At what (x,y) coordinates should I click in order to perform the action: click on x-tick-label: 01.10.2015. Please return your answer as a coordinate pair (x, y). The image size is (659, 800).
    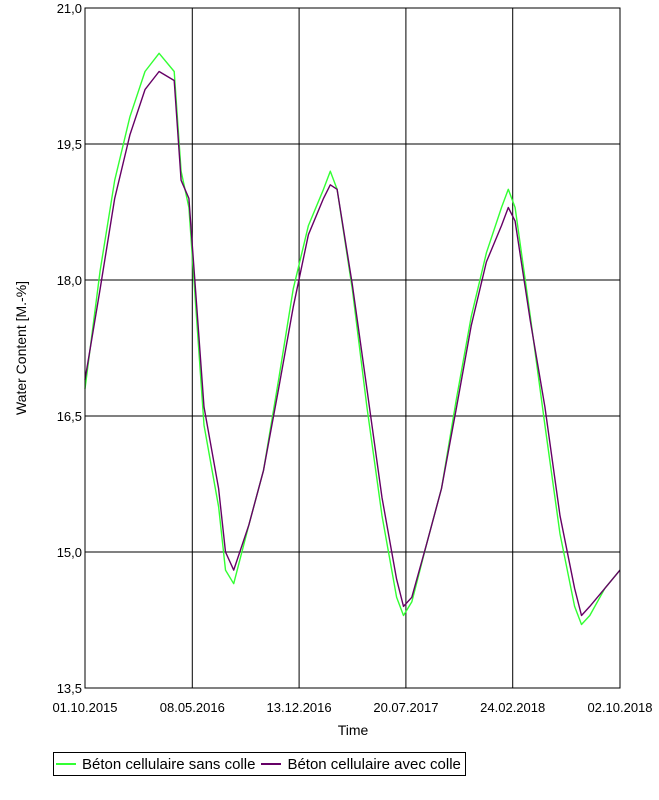
    Looking at the image, I should click on (84, 707).